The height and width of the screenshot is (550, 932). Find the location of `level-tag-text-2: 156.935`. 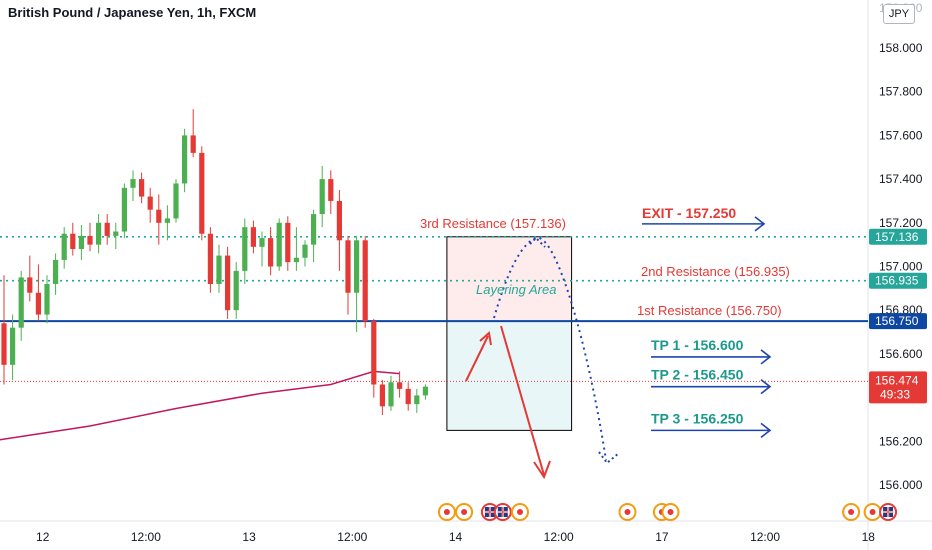

level-tag-text-2: 156.935 is located at coordinates (897, 281).